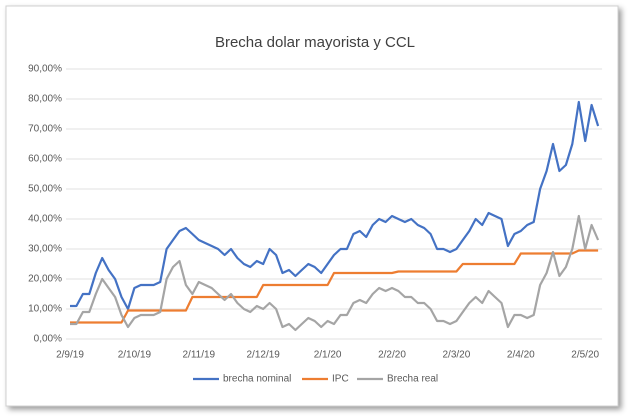  Describe the element at coordinates (45, 249) in the screenshot. I see `y-tick-label: 30,00%` at that location.